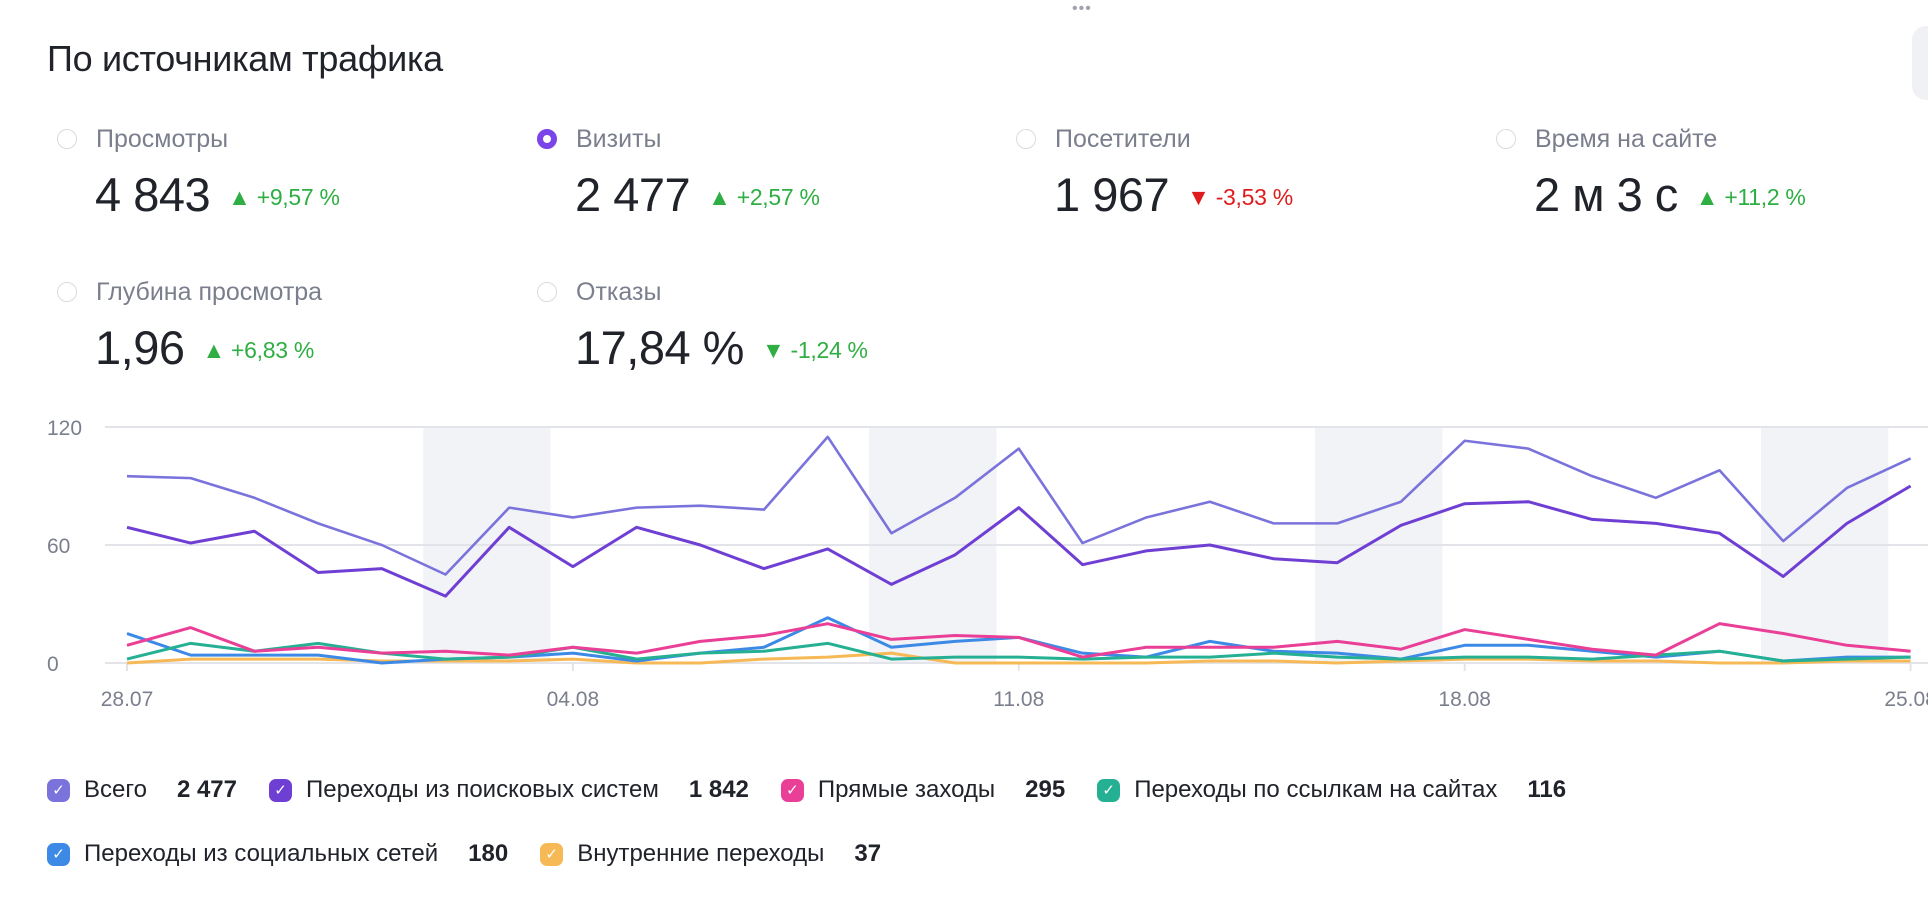  I want to click on metric-change-value: +11,2 %, so click(1765, 197).